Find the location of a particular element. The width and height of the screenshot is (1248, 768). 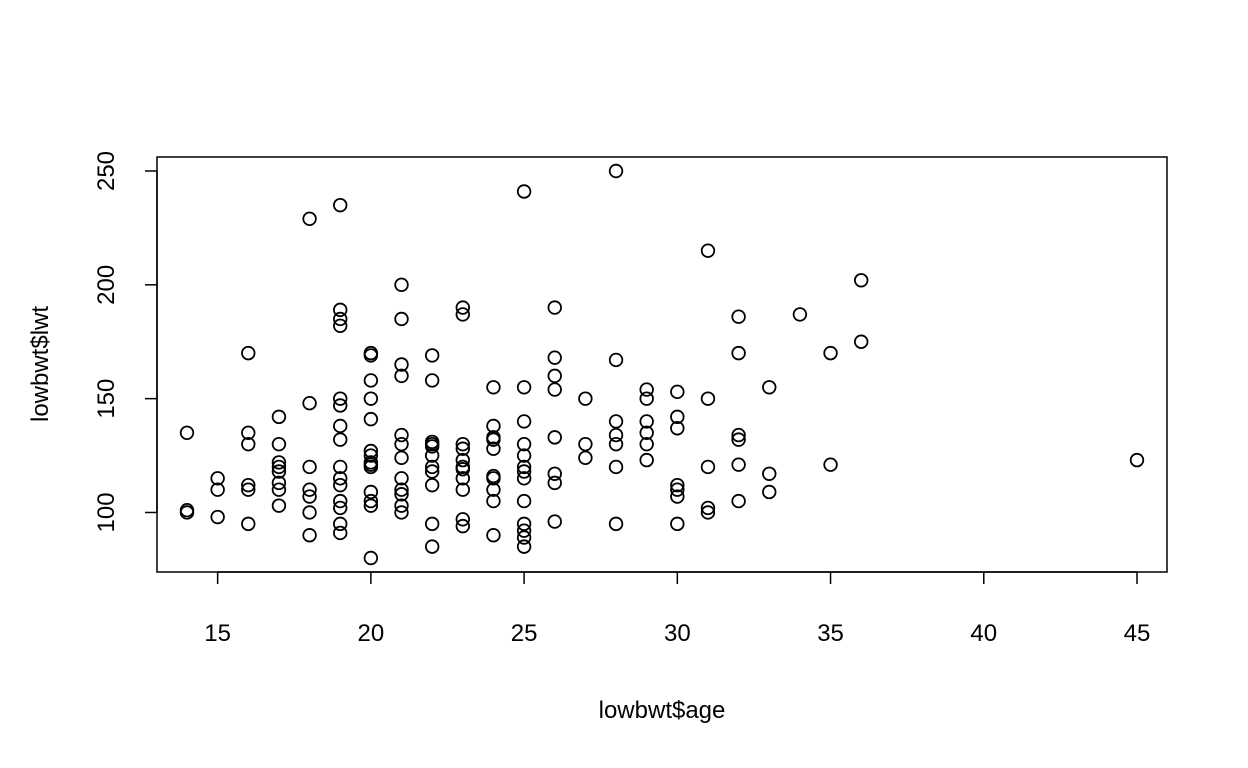

x-tick-label: 45 is located at coordinates (1137, 633).